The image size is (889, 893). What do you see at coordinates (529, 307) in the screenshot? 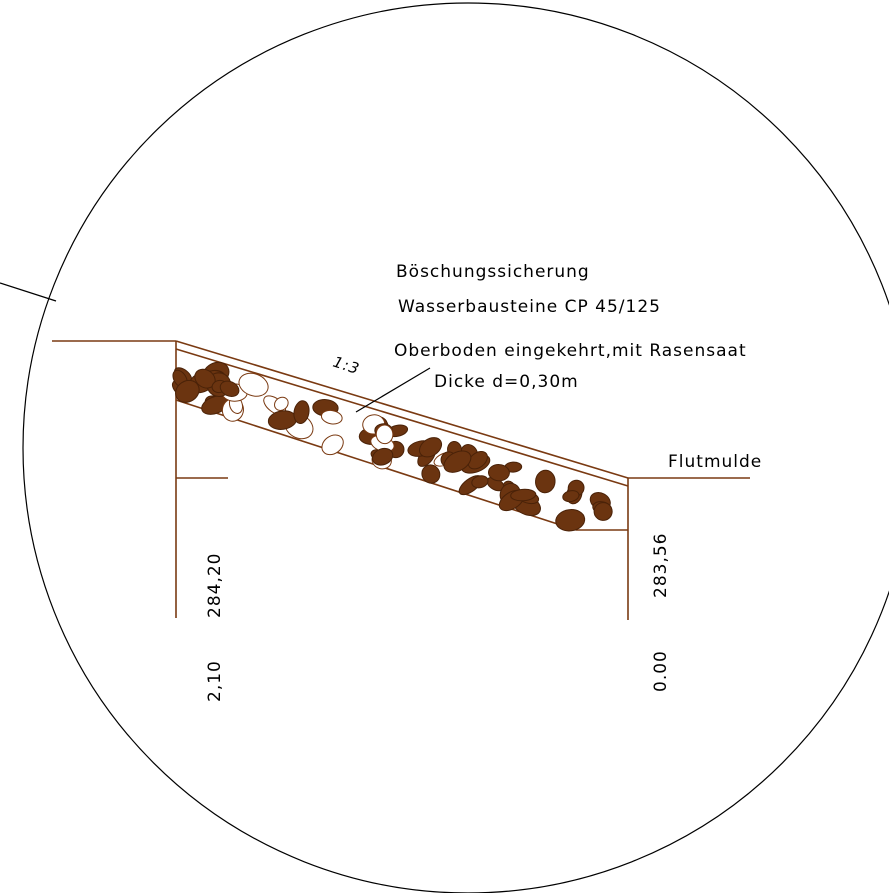
I see `label-material: Wasserbausteine CP 45/125` at bounding box center [529, 307].